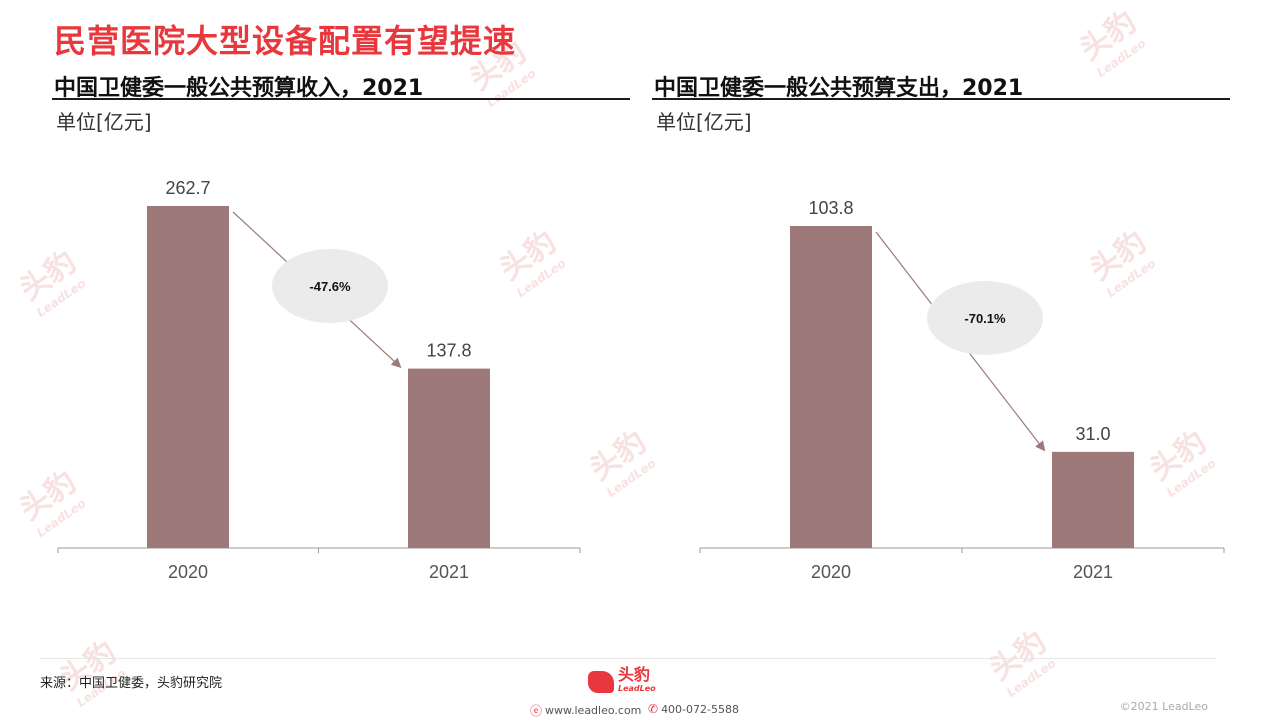 This screenshot has height=720, width=1280. Describe the element at coordinates (104, 122) in the screenshot. I see `unit-label-revenue: 单位[亿元]` at that location.